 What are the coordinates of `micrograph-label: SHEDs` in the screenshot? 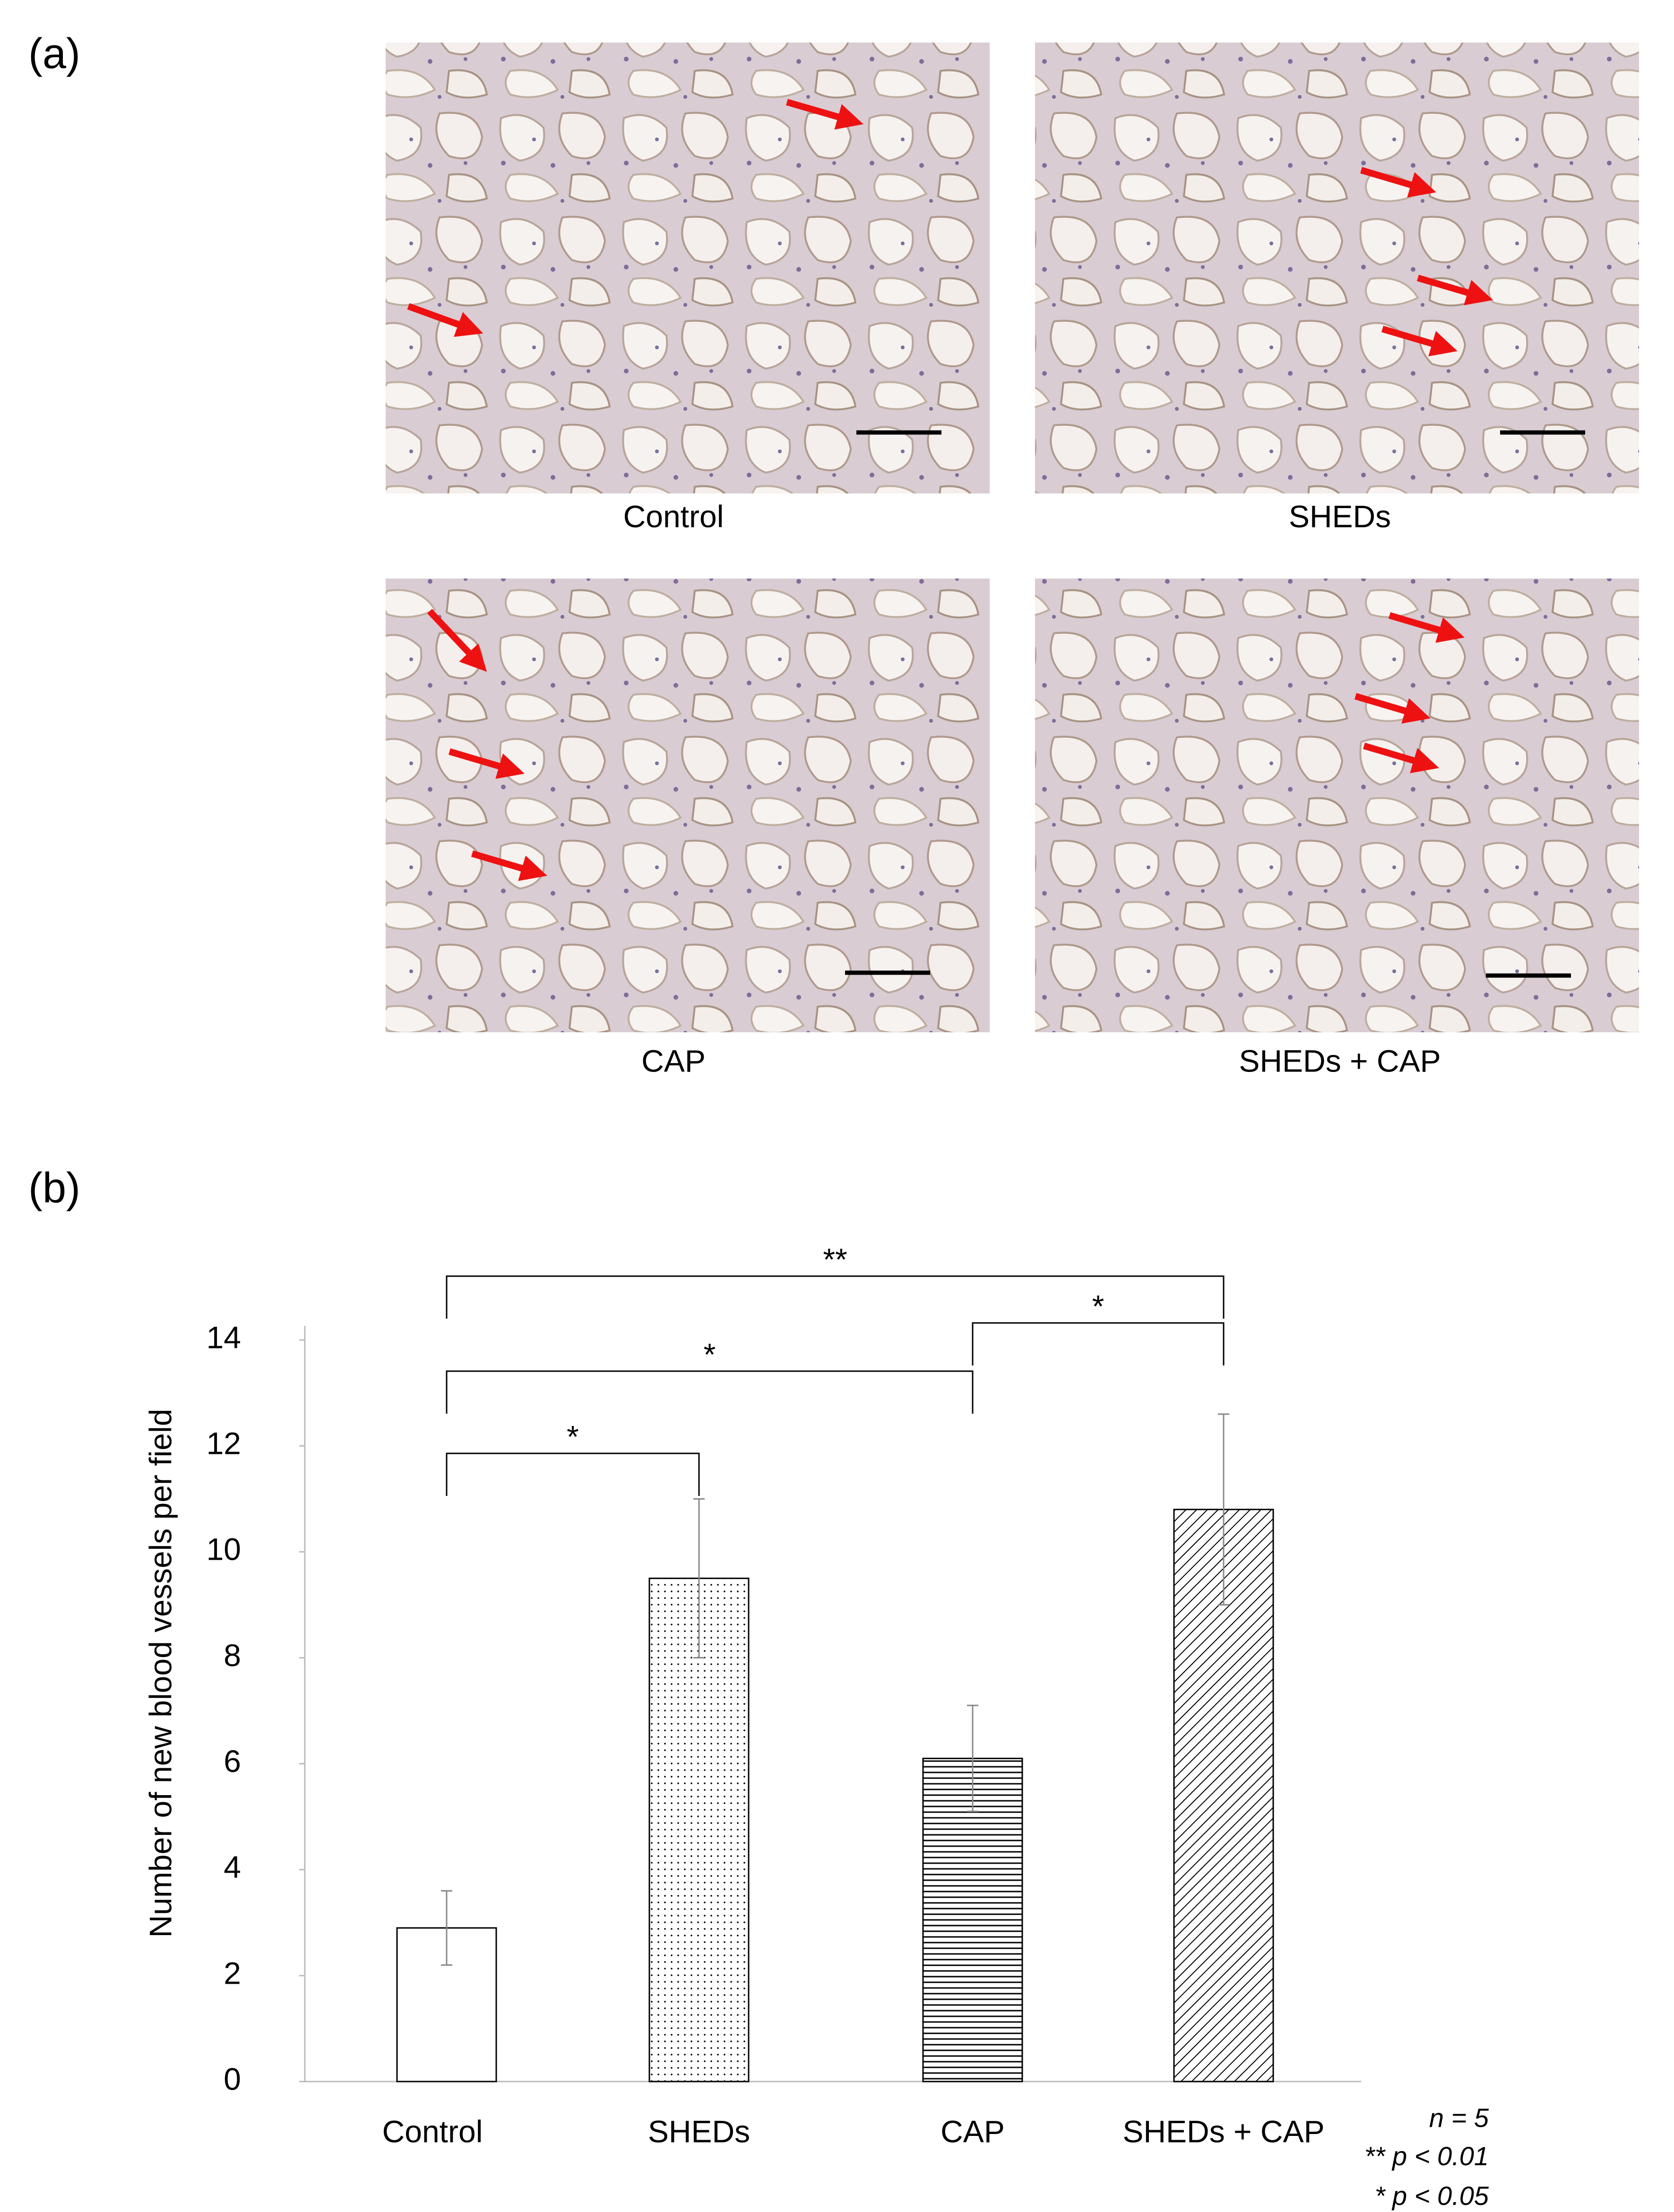 It's located at (1340, 516).